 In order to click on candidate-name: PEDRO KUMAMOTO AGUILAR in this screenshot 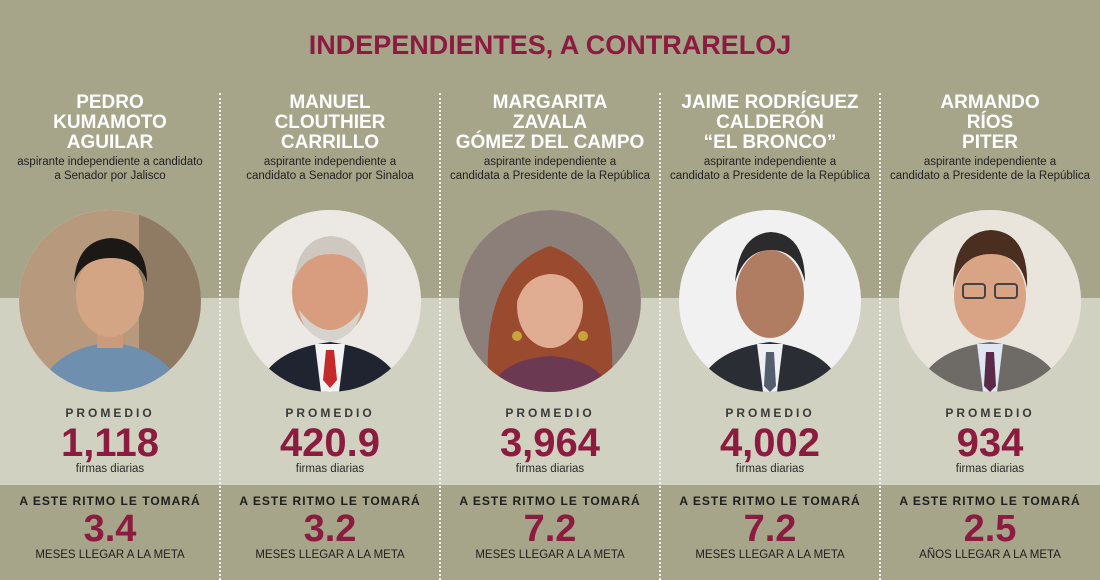, I will do `click(110, 122)`.